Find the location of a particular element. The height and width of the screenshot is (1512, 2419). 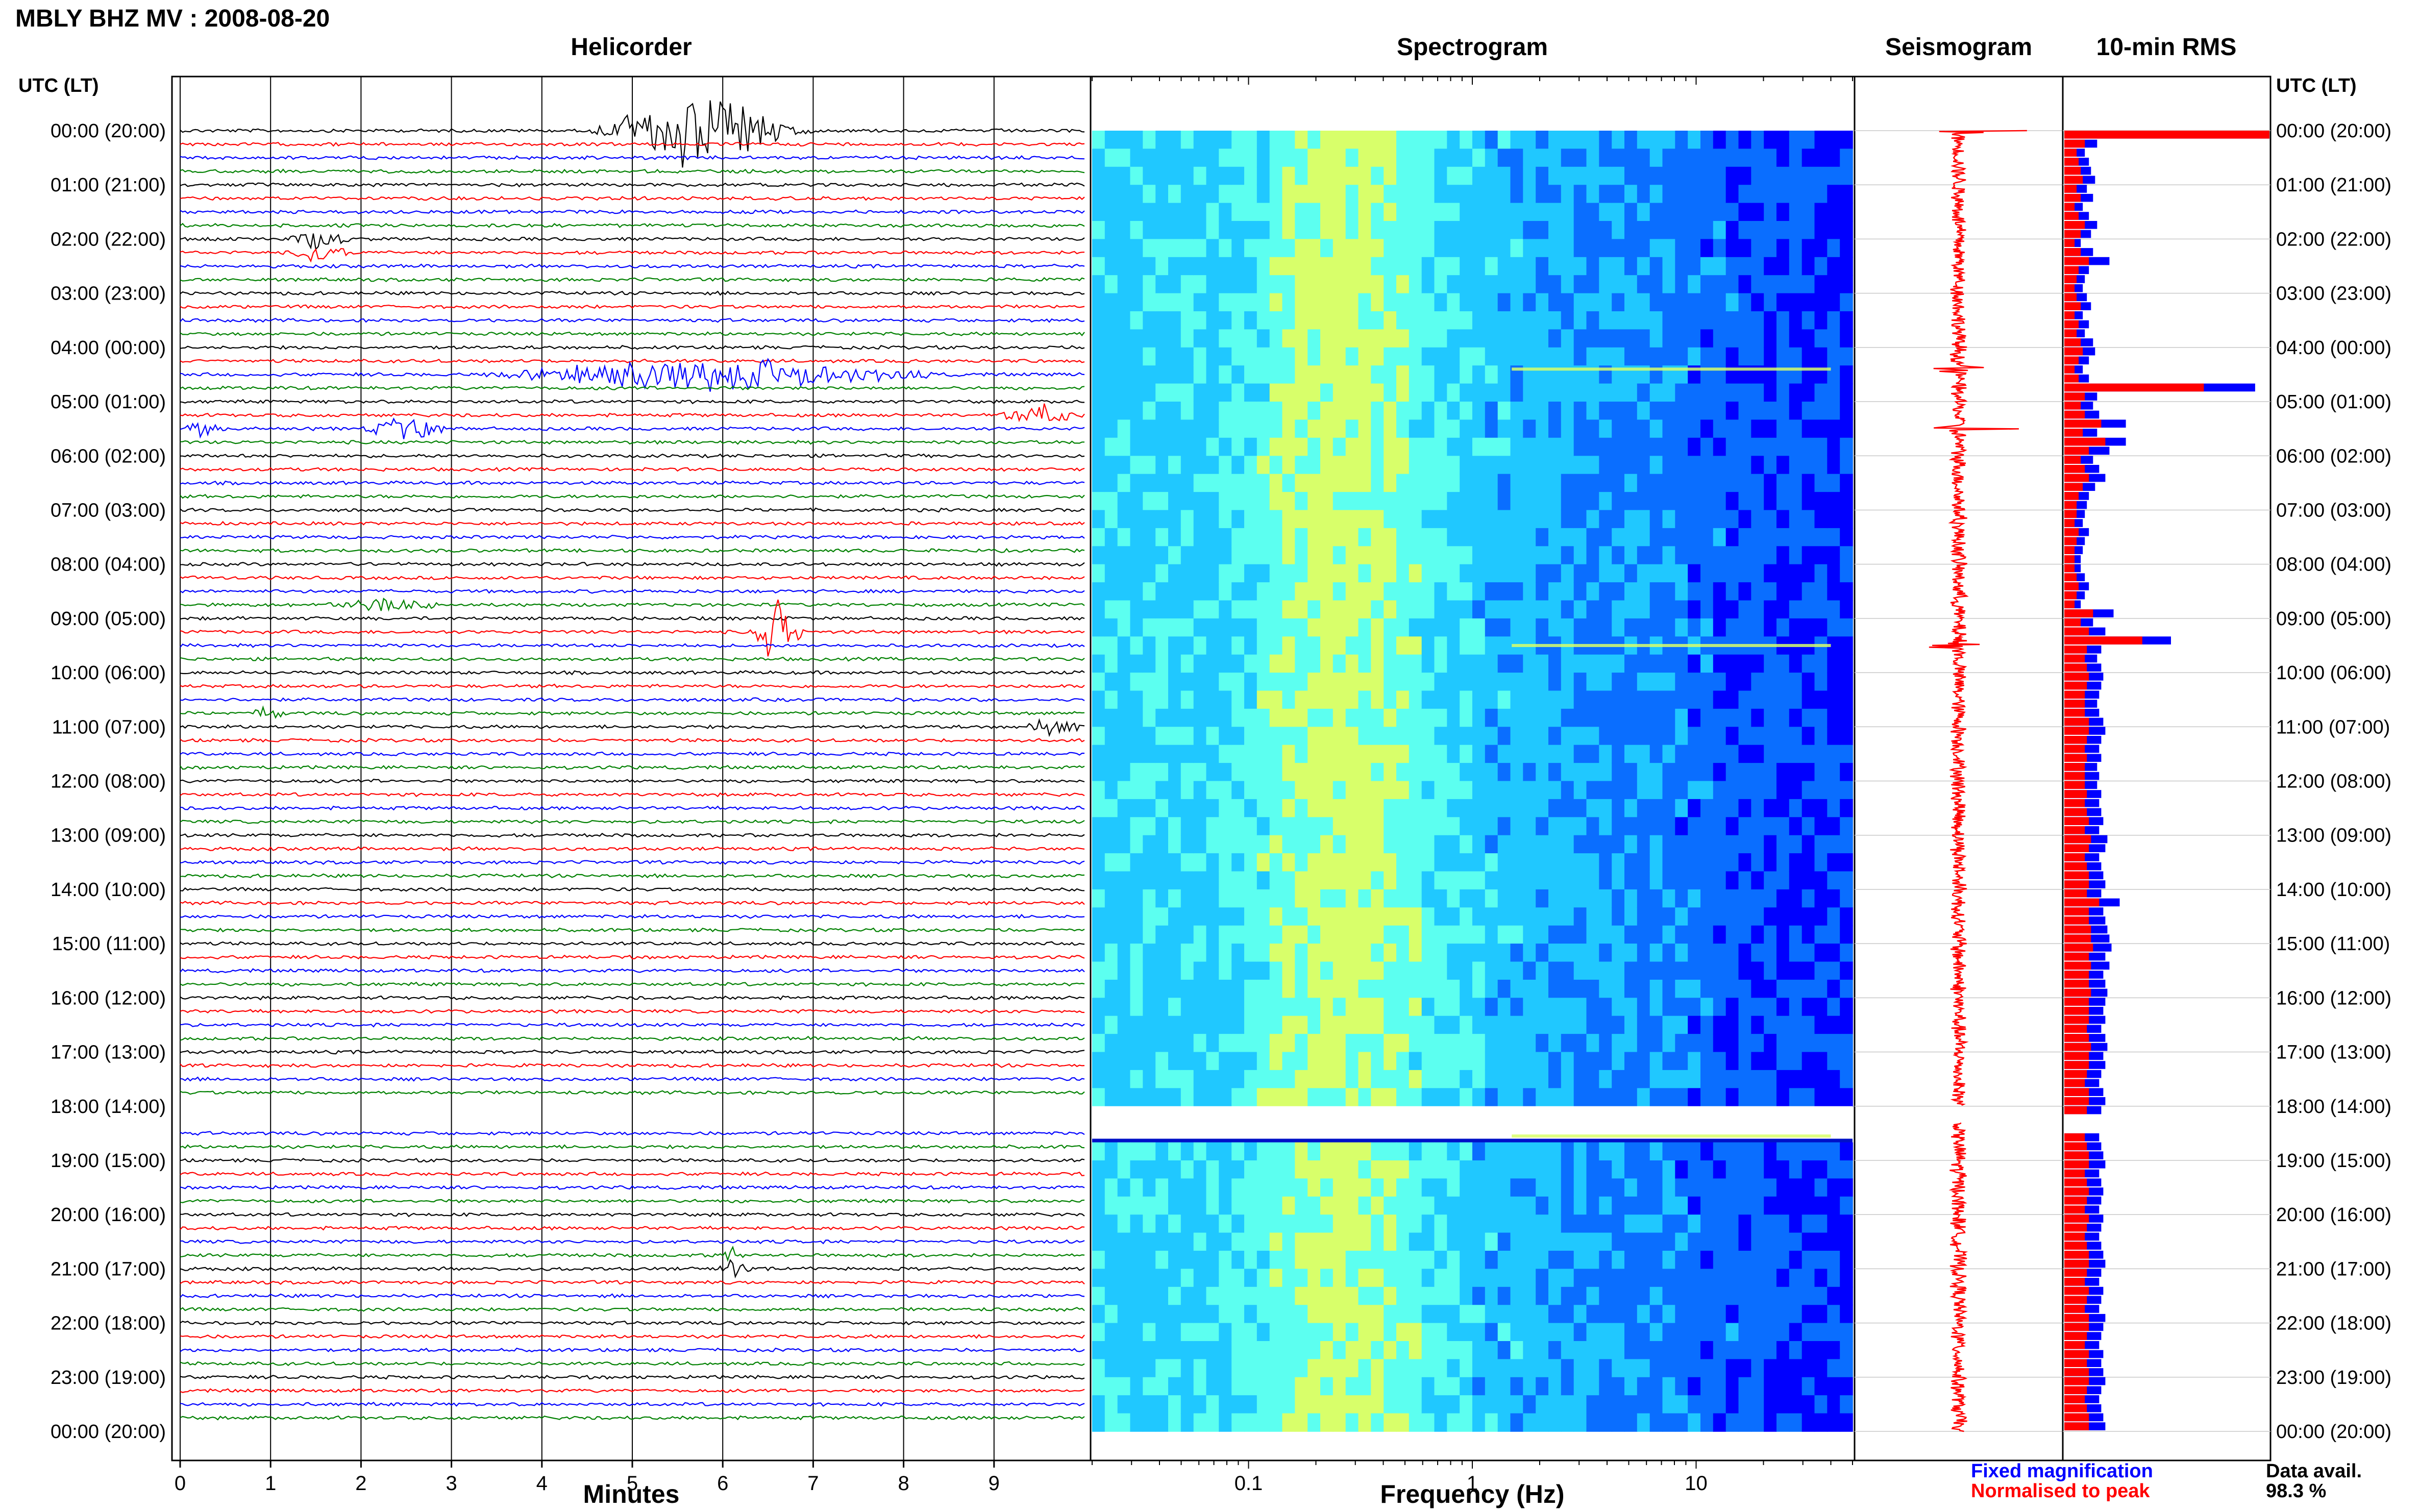

y-tick-label: 09:00 (05:00) is located at coordinates (108, 619).